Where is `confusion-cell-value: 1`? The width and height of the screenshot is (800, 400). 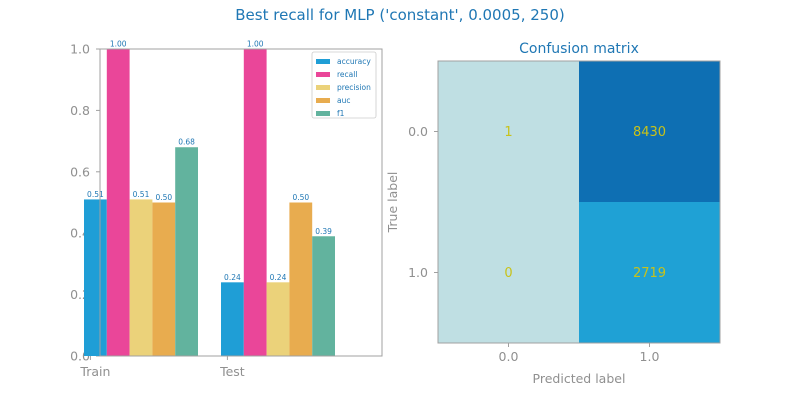 confusion-cell-value: 1 is located at coordinates (508, 132).